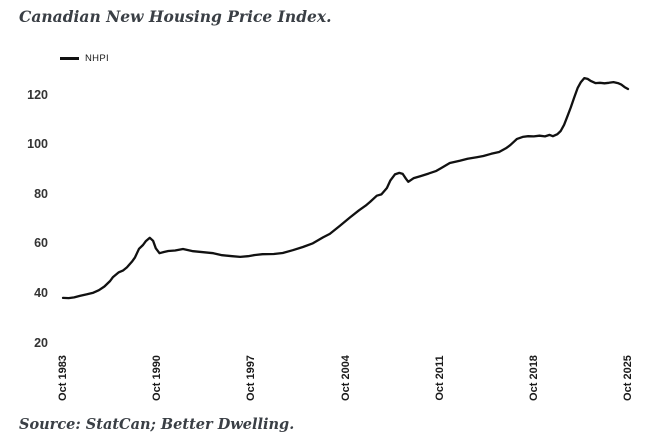 The width and height of the screenshot is (660, 447). I want to click on x-tick-label: Oct 1997, so click(251, 378).